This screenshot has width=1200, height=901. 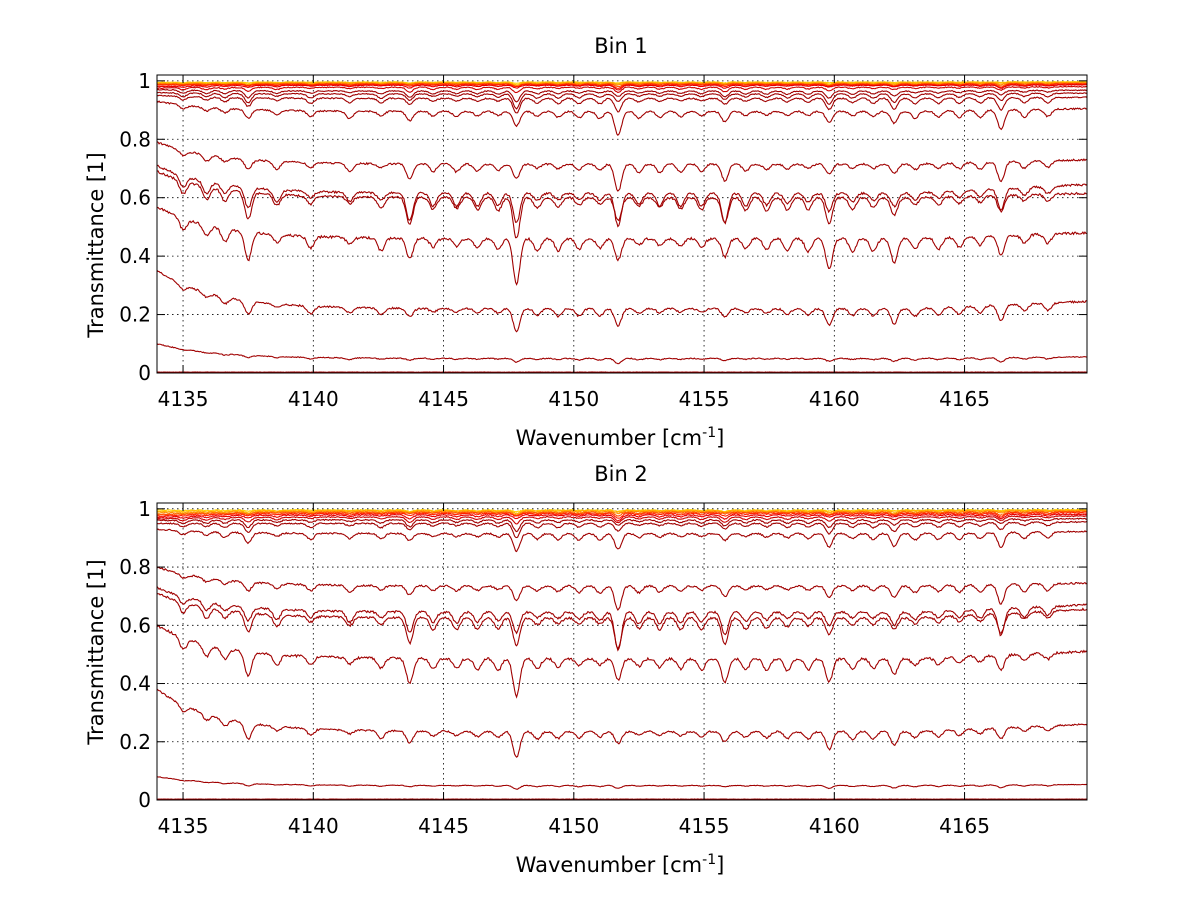 I want to click on chart-title: Bin 1, so click(x=621, y=46).